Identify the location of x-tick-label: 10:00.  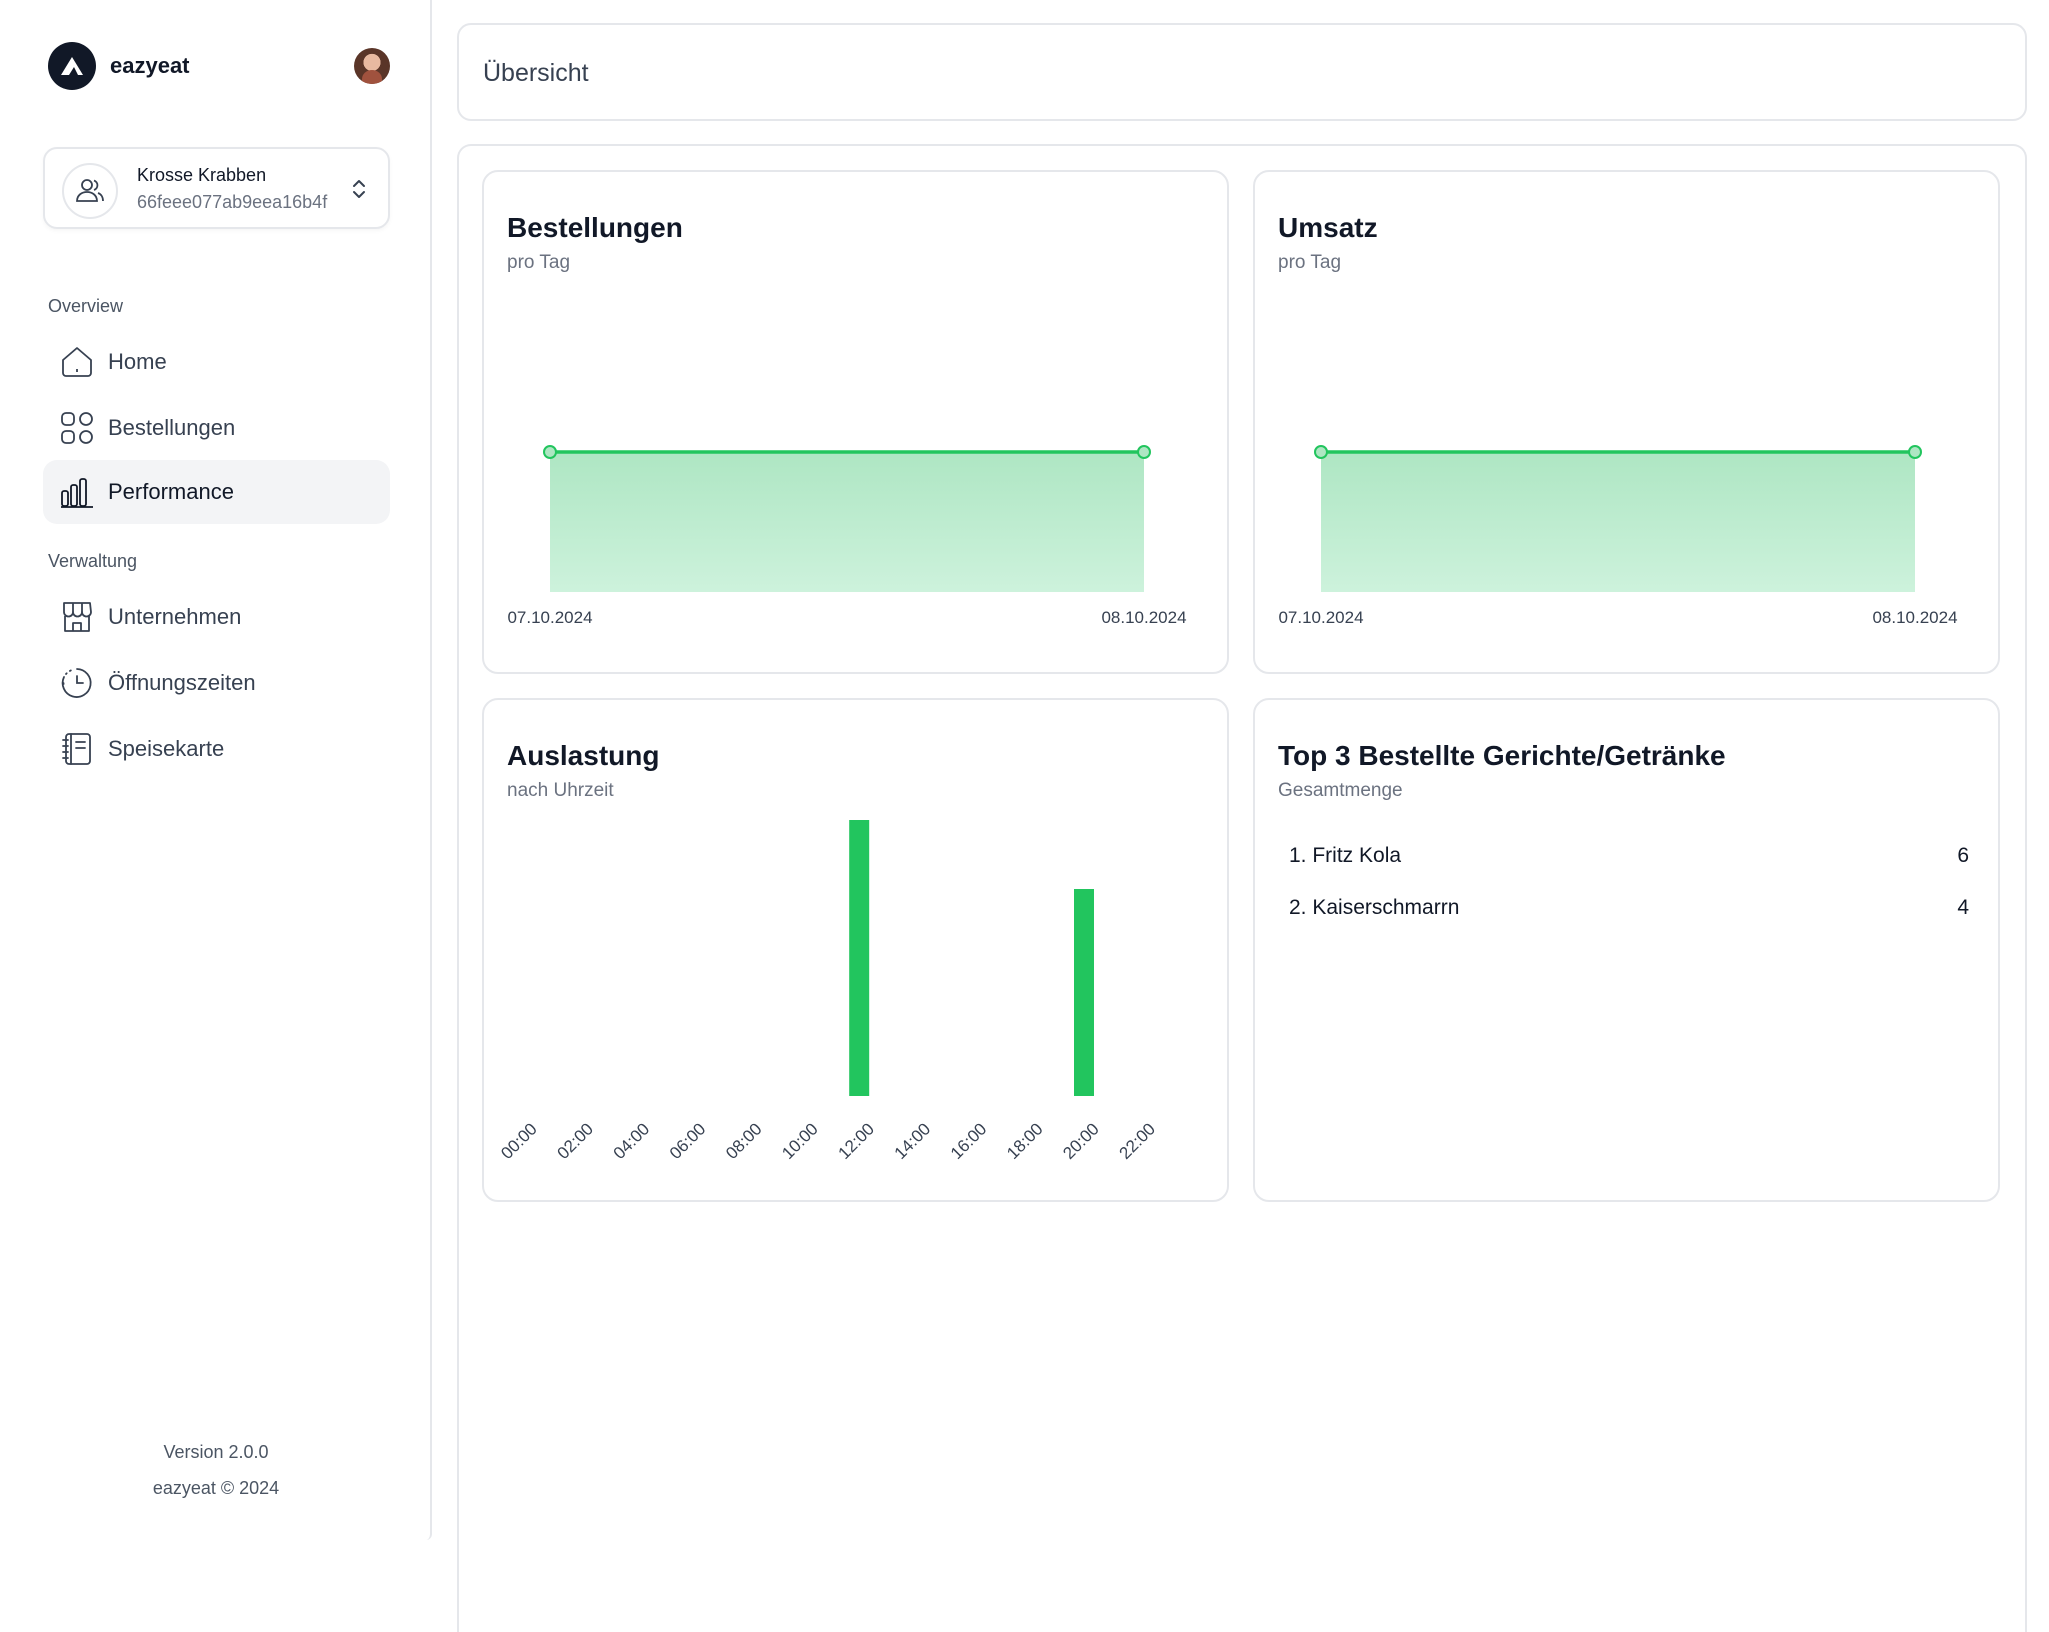
(800, 1141).